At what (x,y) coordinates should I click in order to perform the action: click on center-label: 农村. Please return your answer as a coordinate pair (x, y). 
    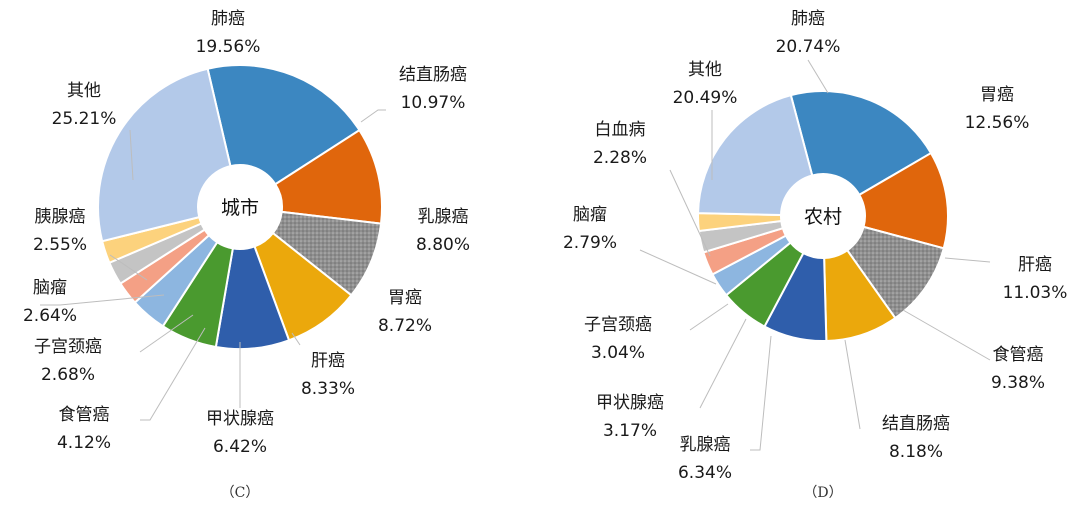
    Looking at the image, I should click on (823, 217).